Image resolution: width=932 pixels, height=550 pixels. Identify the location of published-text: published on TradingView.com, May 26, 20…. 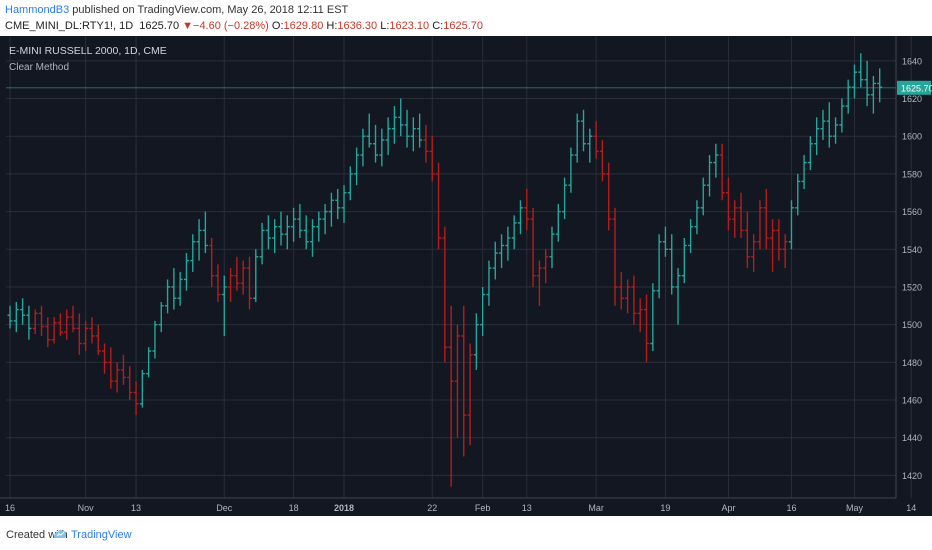
(210, 10).